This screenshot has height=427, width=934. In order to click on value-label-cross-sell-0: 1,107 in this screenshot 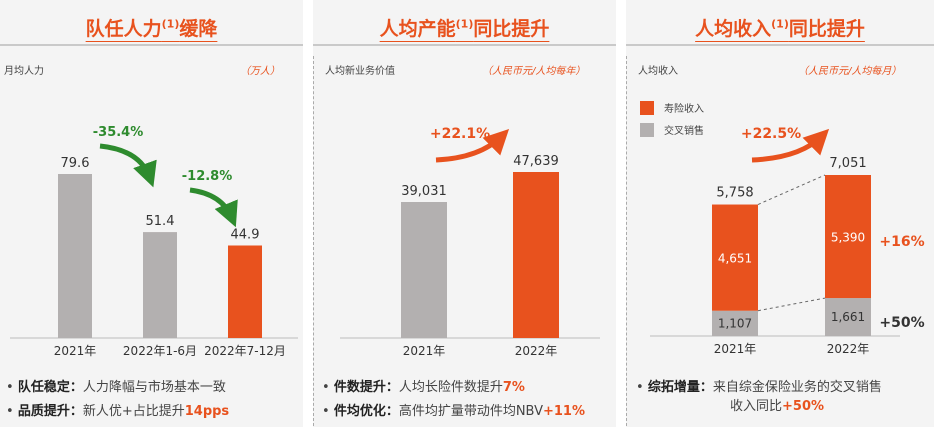, I will do `click(735, 323)`.